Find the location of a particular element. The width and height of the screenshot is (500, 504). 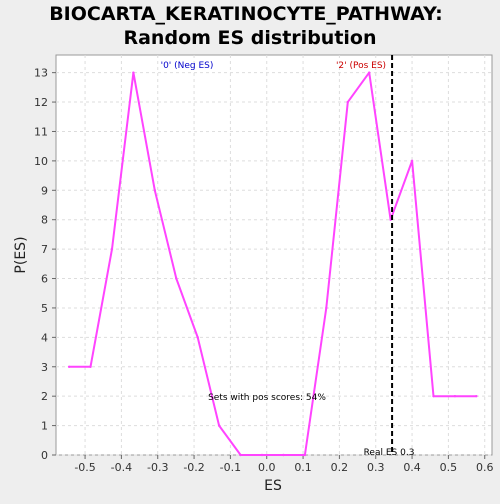

y-tick-label: 12 is located at coordinates (41, 102).